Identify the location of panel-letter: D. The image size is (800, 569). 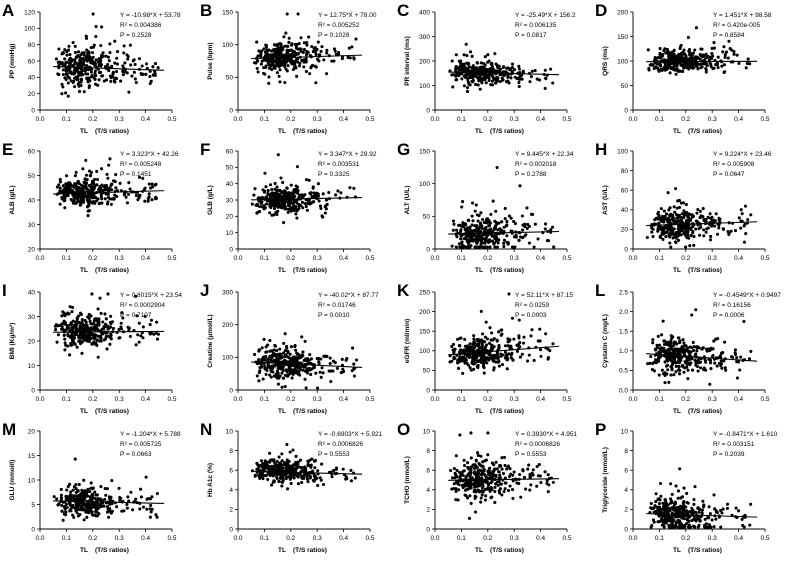
(601, 10).